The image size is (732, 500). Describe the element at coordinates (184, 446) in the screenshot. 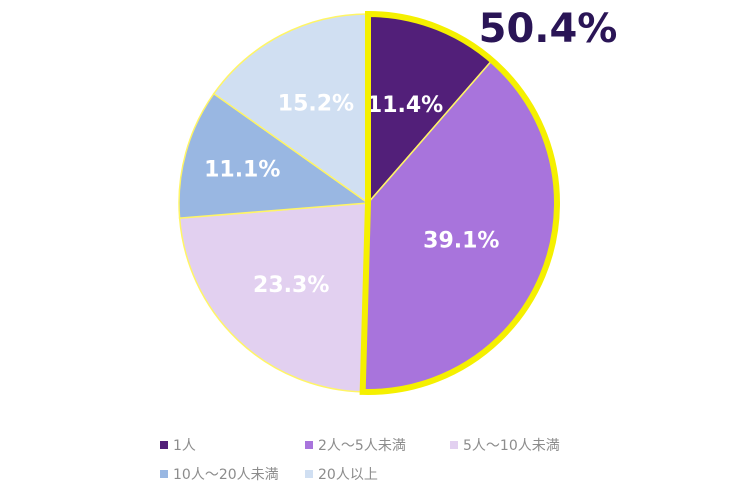

I see `legend-label-1: 1人` at that location.